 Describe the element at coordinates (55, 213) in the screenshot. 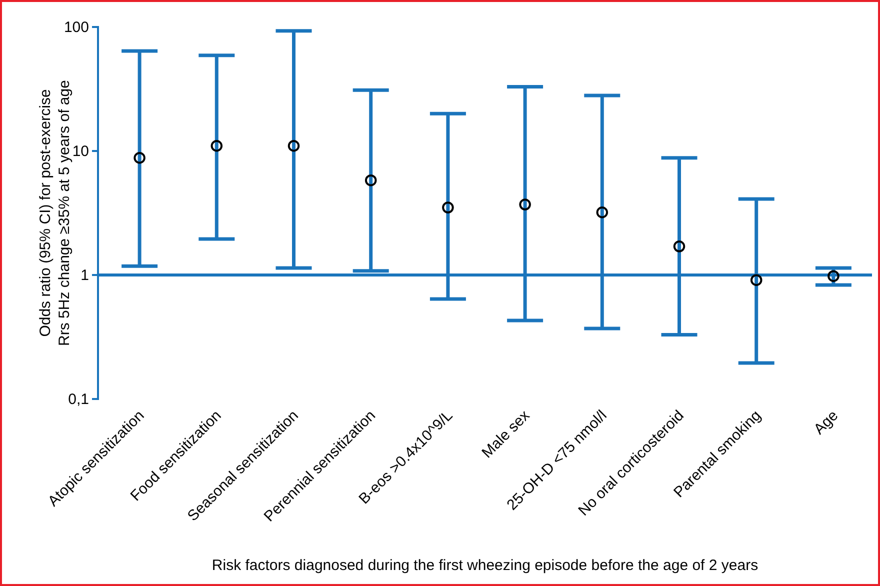

I see `y-axis-title: Odds ratio (95% CI) for post-exercise Rrs 5Hz change ≥35% at 5 years of age` at that location.